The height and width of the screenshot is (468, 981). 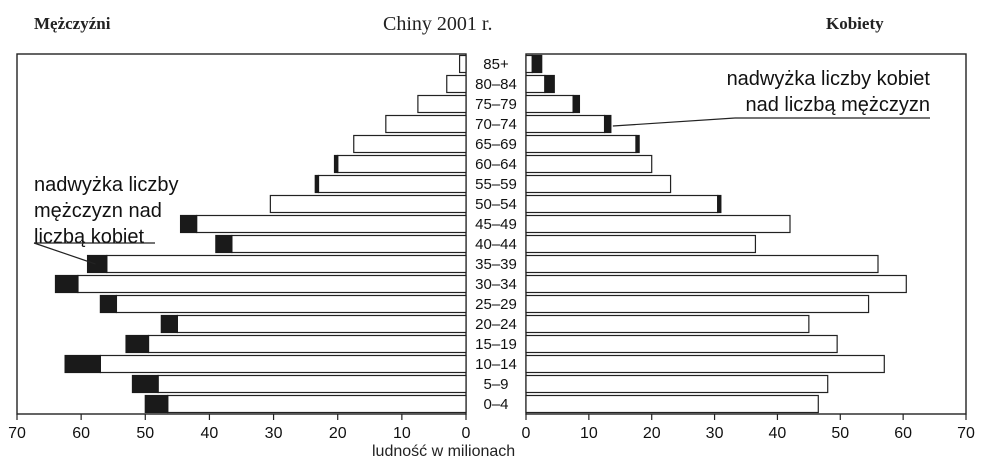 What do you see at coordinates (716, 284) in the screenshot?
I see `female-bar-30–34` at bounding box center [716, 284].